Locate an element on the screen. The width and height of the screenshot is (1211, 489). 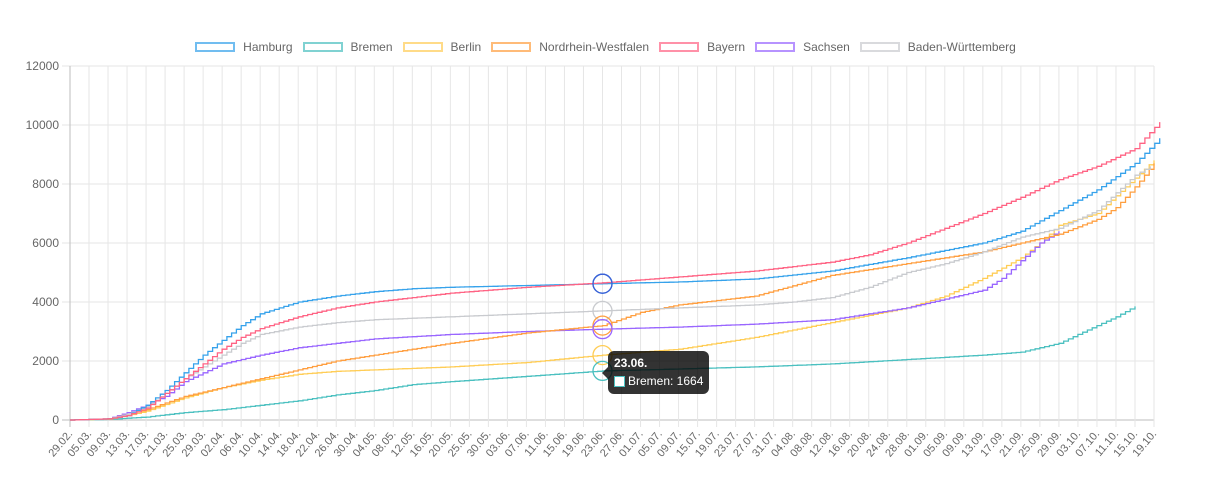
legend-item-berlin: Berlin is located at coordinates (442, 47).